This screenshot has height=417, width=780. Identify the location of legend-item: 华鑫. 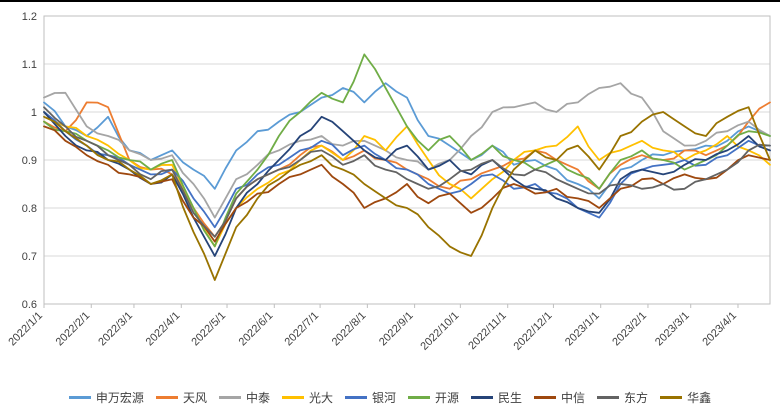
(685, 397).